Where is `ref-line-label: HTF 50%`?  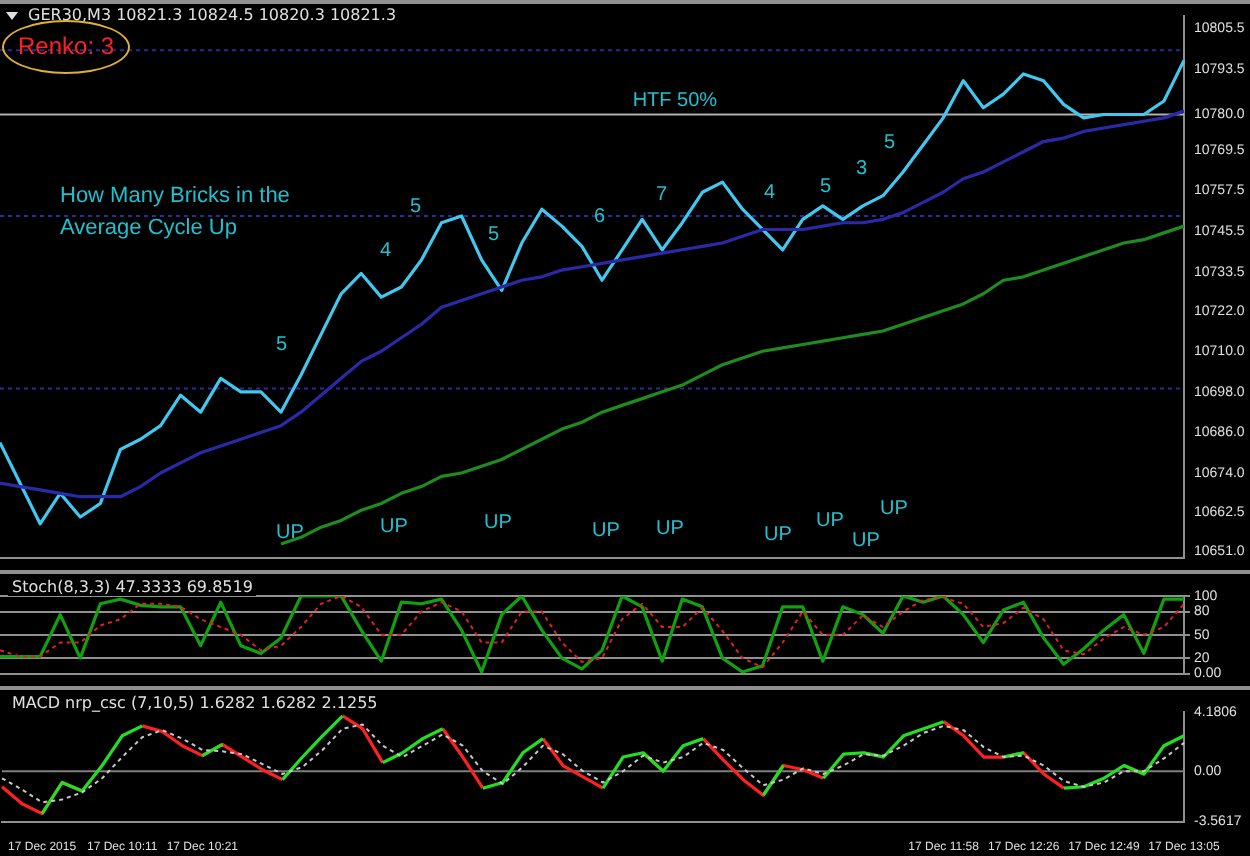 ref-line-label: HTF 50% is located at coordinates (675, 101).